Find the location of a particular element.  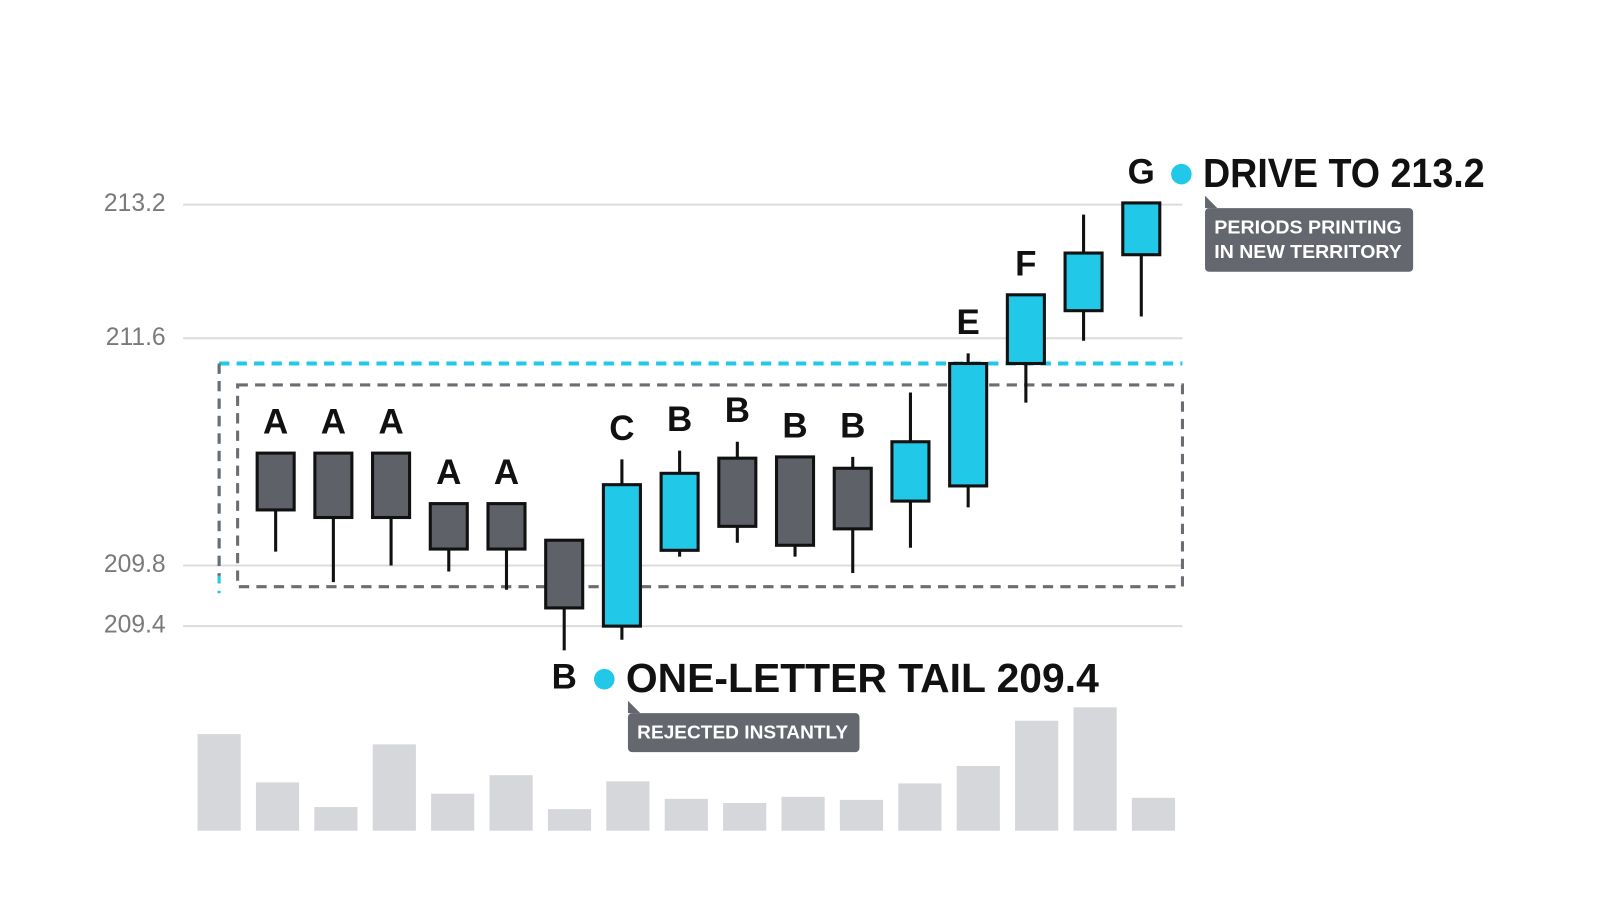

annotation-note: PERIODS PRINTING is located at coordinates (1308, 227).